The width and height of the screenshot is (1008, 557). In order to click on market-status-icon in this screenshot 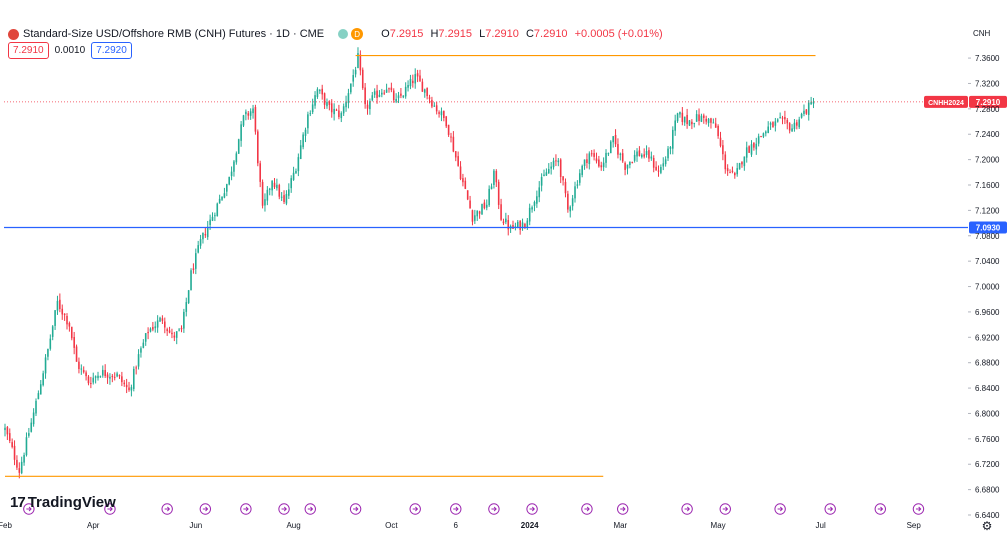, I will do `click(343, 34)`.